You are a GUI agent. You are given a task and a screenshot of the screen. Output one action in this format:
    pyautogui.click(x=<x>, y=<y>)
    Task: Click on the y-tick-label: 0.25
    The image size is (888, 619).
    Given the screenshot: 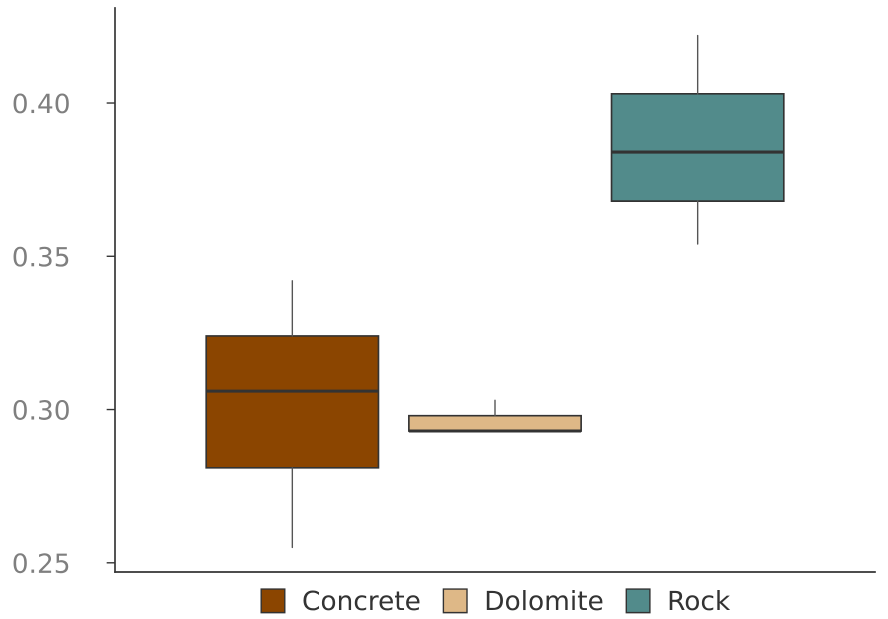 What is the action you would take?
    pyautogui.click(x=41, y=563)
    